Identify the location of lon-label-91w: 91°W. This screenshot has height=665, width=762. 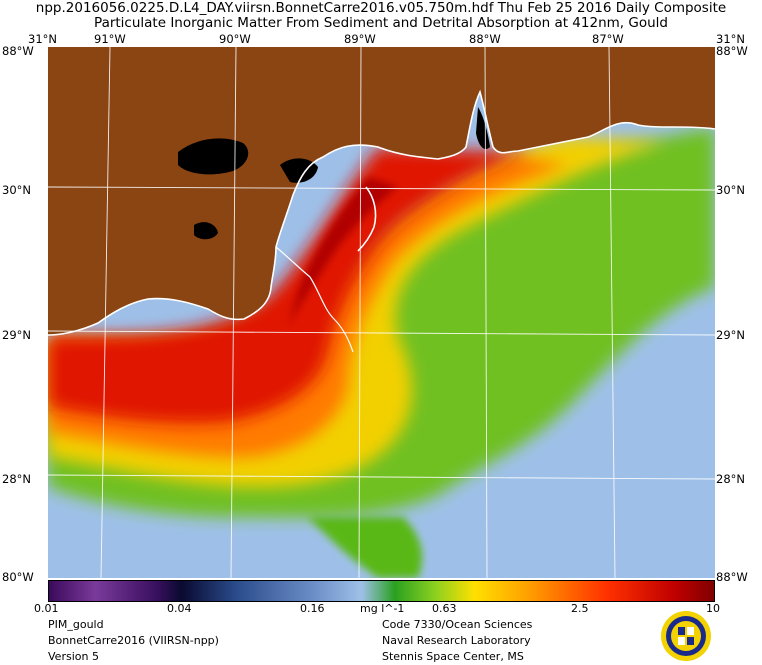
(110, 39).